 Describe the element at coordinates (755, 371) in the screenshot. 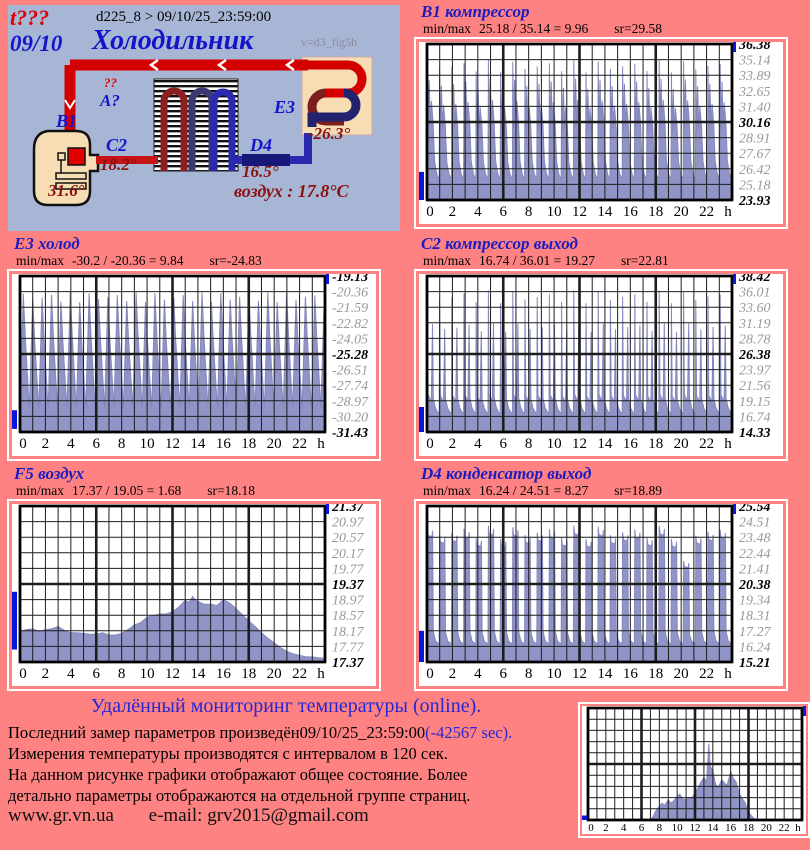

I see `svg-text: 23.97` at that location.